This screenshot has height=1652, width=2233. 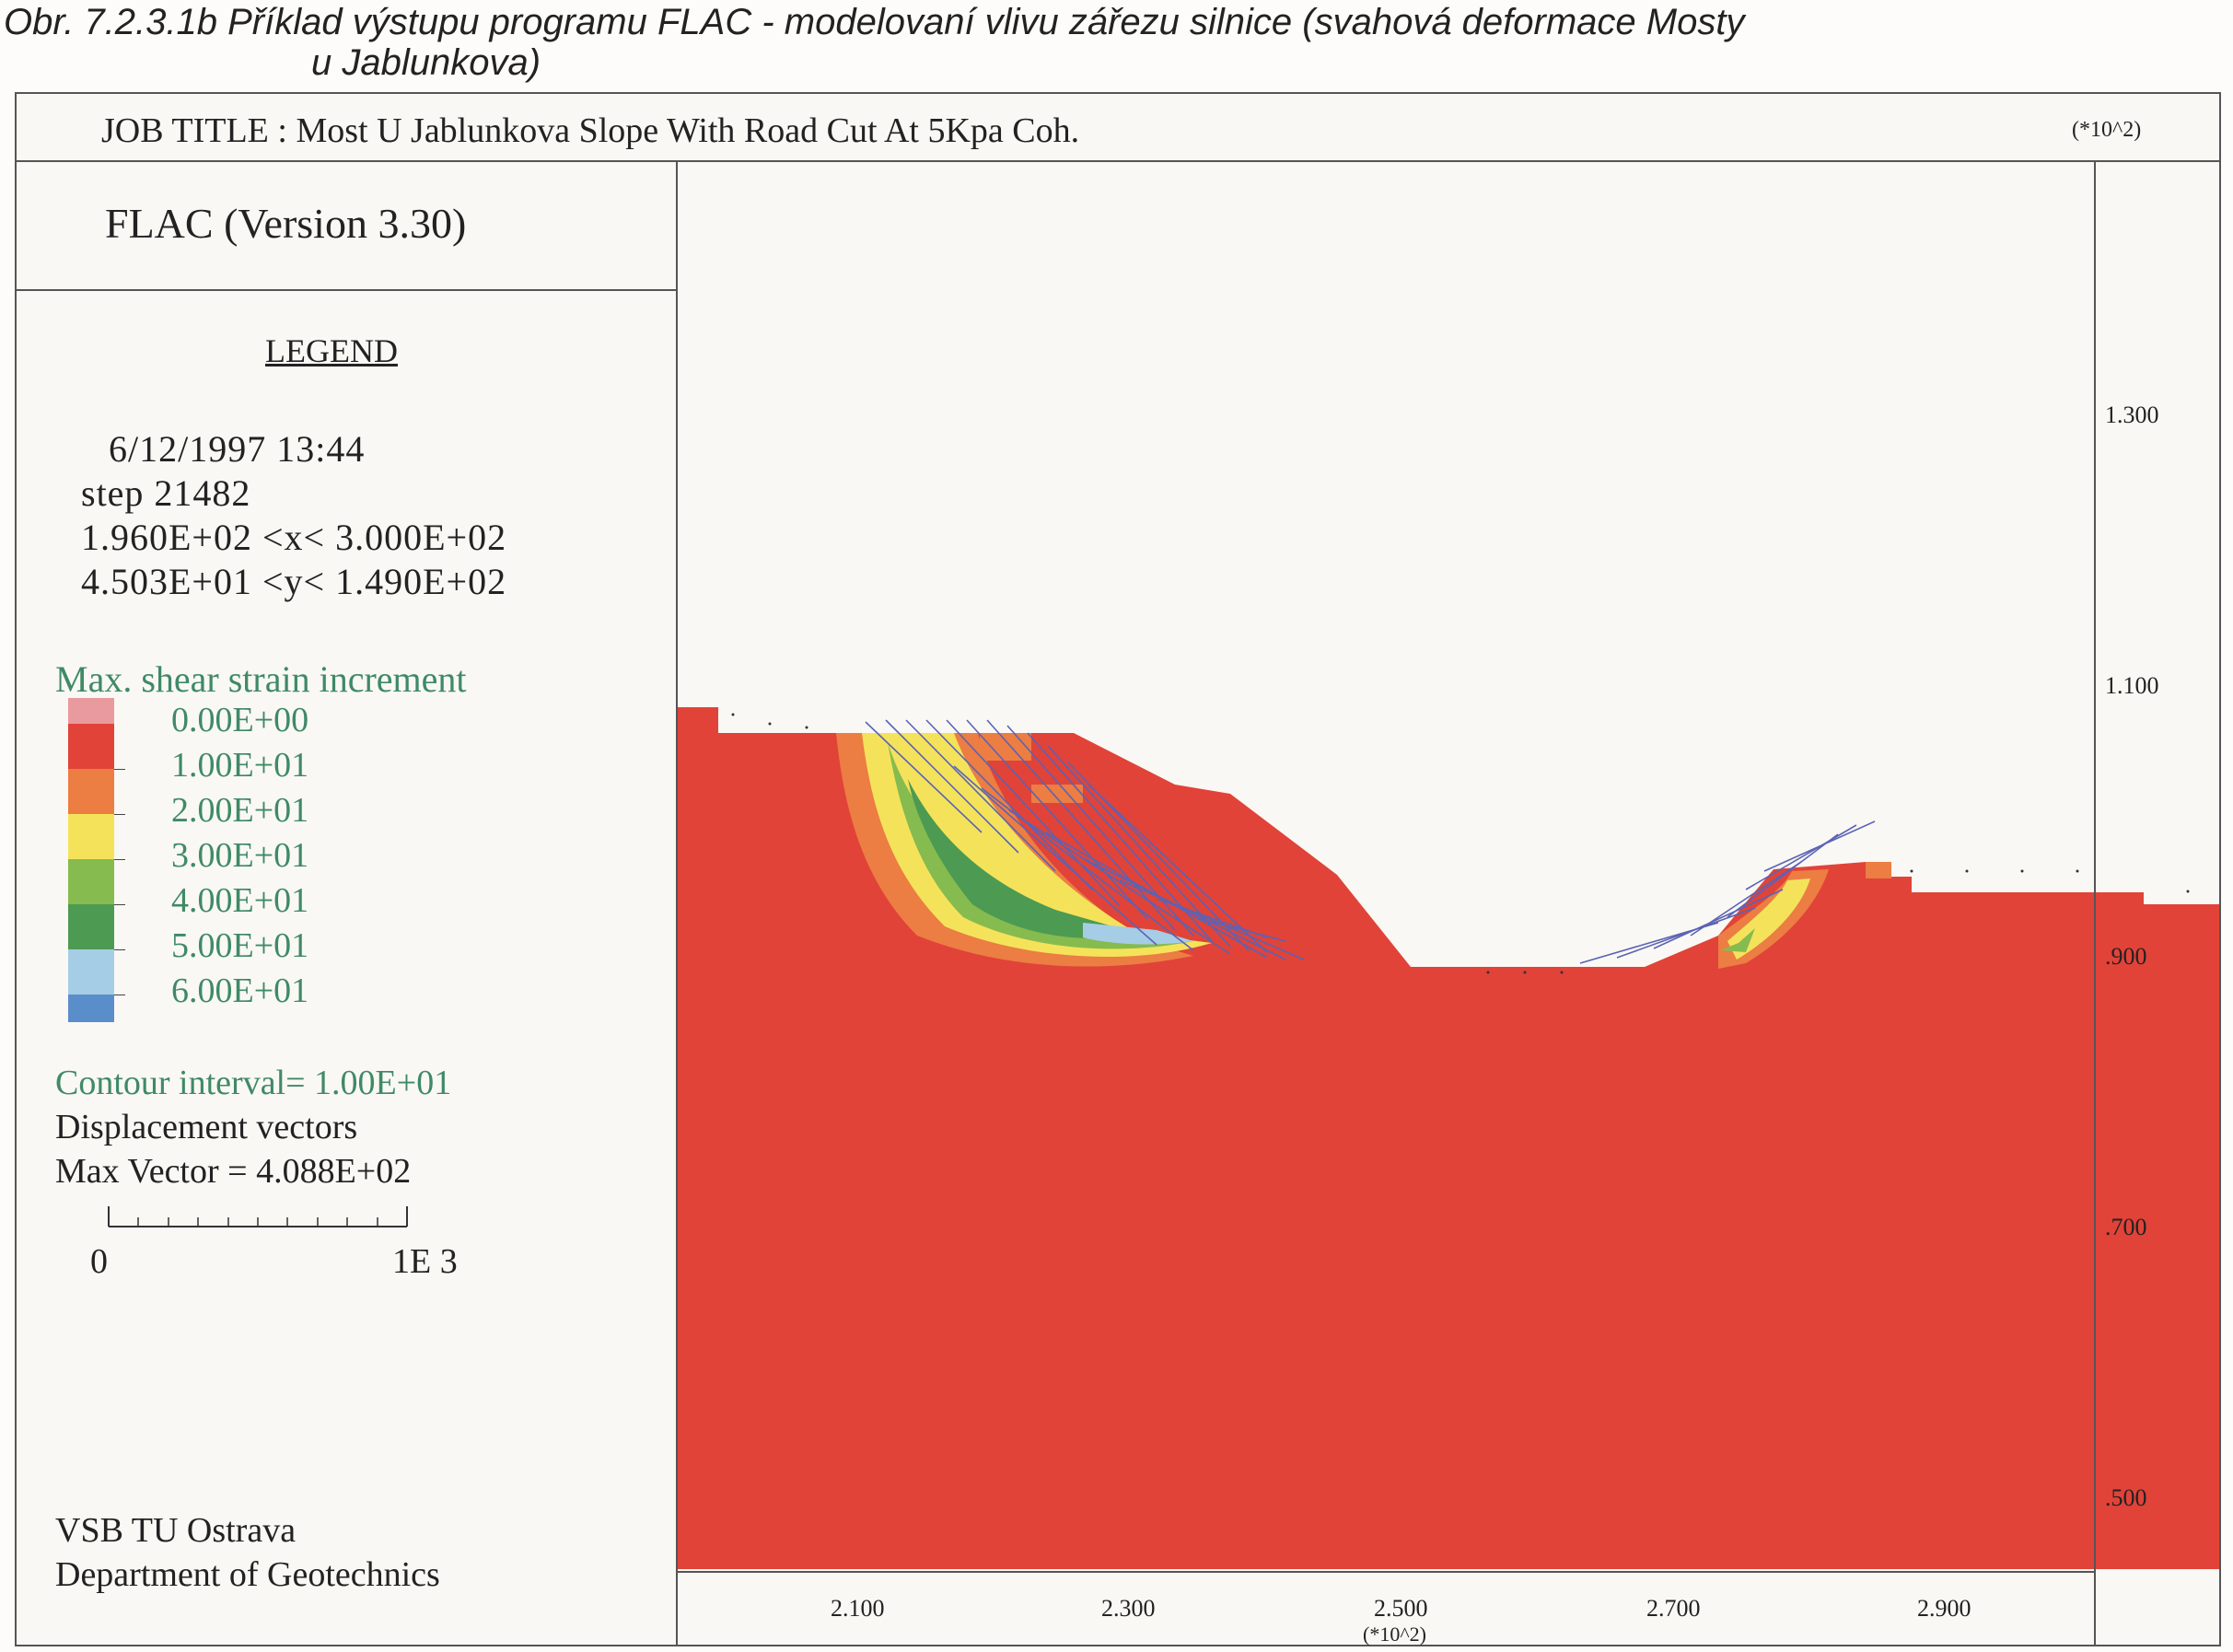 I want to click on contour-interval: Contour interval= 1.00E+01, so click(x=253, y=1083).